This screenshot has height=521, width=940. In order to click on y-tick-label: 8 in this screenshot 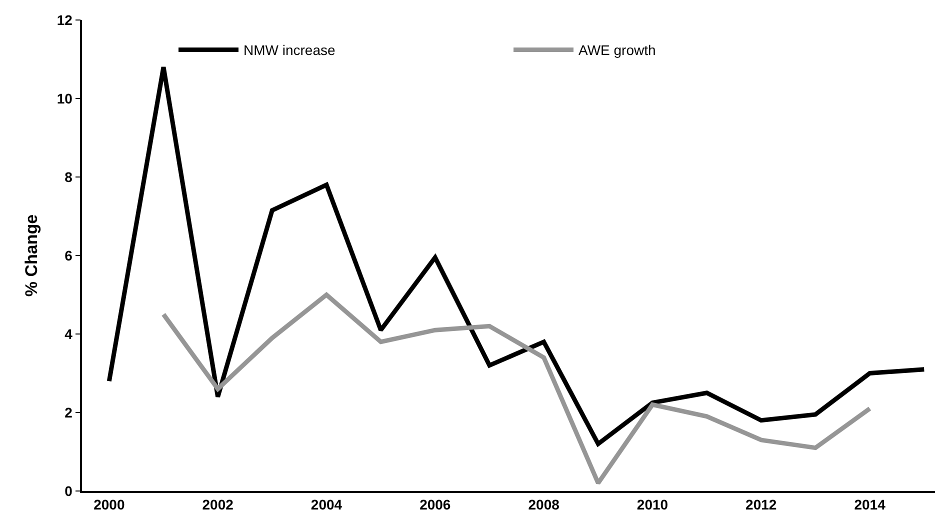, I will do `click(68, 176)`.